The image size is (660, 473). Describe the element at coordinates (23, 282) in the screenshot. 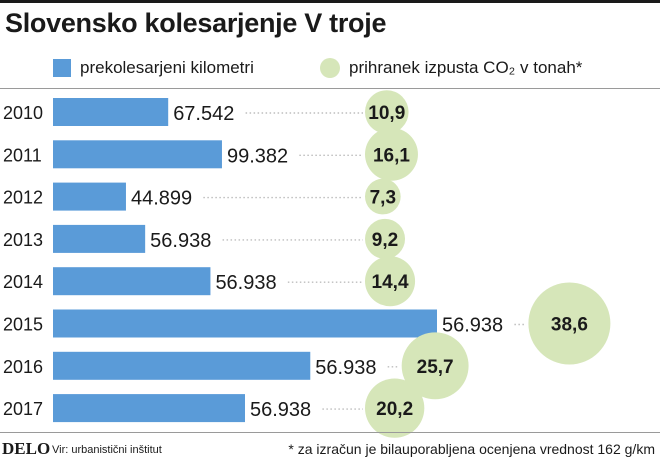

I see `year-label-2014: 2014` at that location.